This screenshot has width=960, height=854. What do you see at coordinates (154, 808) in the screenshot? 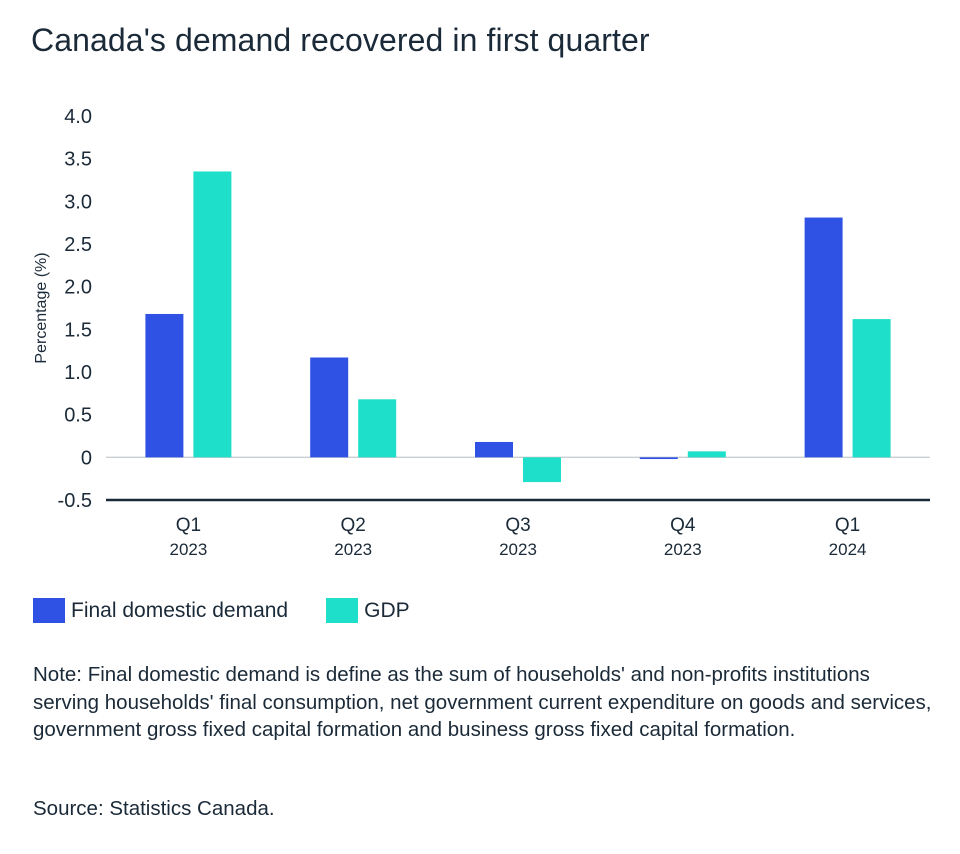
I see `chart-source: Source: Statistics Canada.` at bounding box center [154, 808].